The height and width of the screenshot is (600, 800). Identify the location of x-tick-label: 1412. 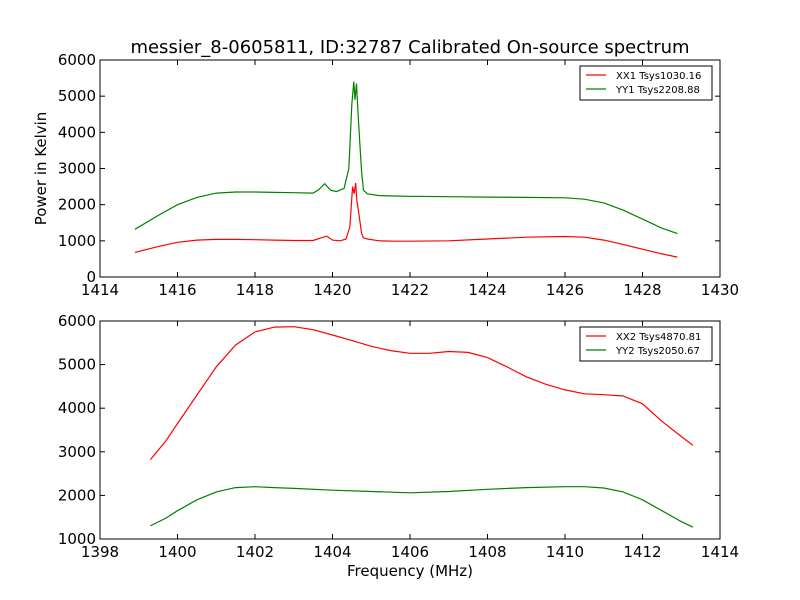
(642, 552).